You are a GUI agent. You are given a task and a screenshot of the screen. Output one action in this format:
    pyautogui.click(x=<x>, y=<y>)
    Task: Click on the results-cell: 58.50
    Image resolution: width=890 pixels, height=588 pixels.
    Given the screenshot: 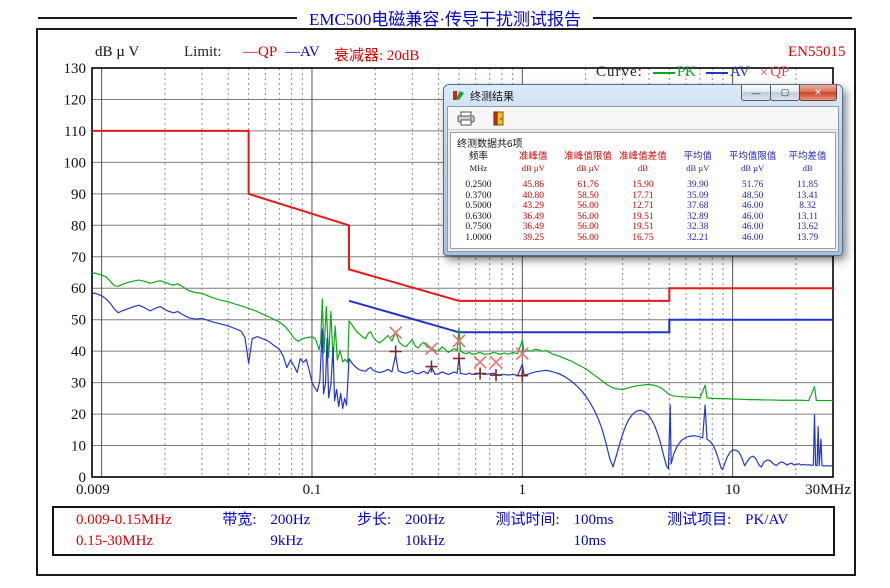 What is the action you would take?
    pyautogui.click(x=588, y=195)
    